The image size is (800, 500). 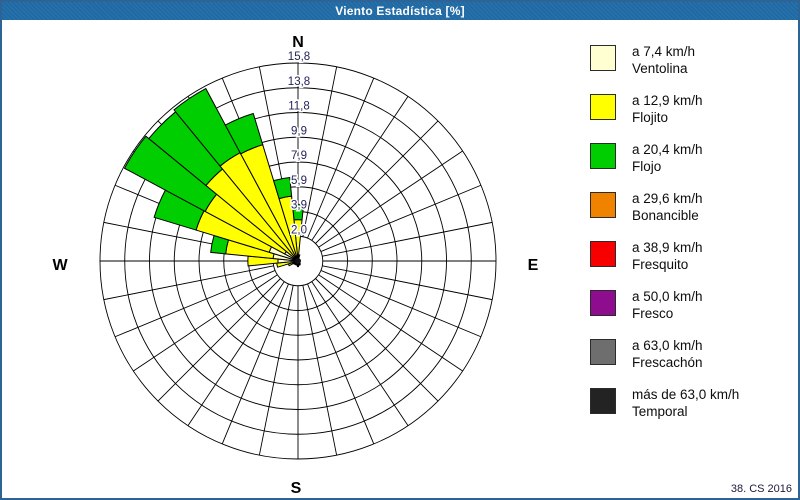 I want to click on legend-swatch-frescachon, so click(x=603, y=352).